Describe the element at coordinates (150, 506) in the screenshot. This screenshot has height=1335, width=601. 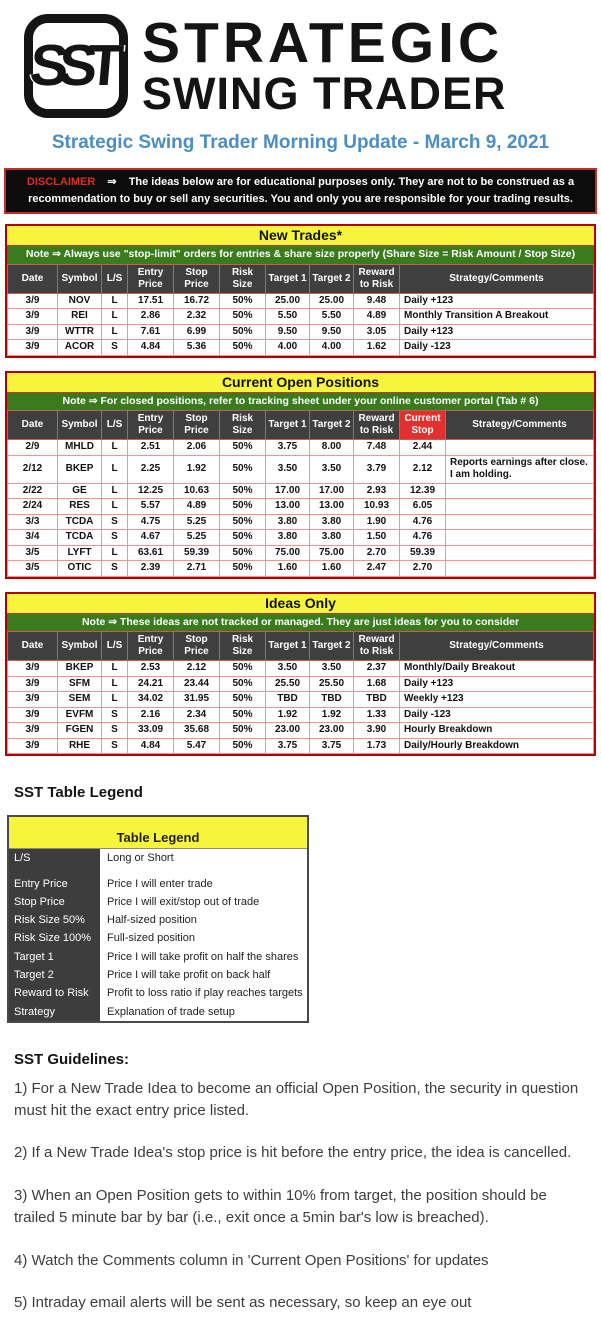
I see `table-cell: 5.57` at that location.